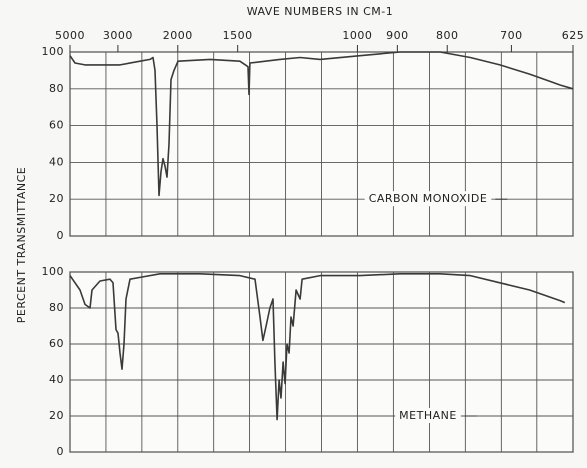  What do you see at coordinates (70, 35) in the screenshot?
I see `x-tick-label: 5000` at bounding box center [70, 35].